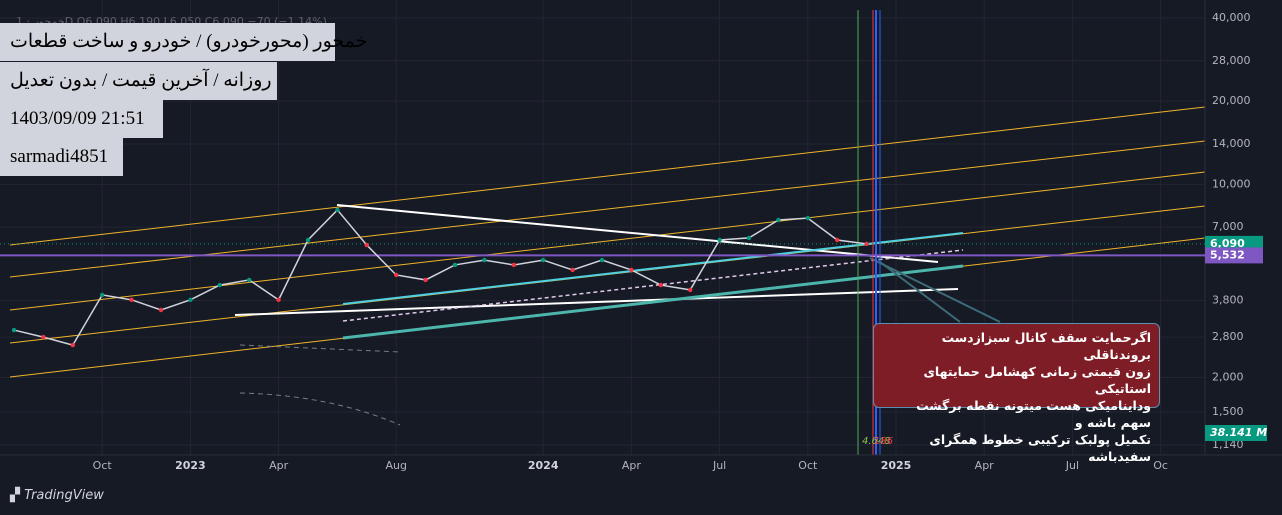  What do you see at coordinates (1046, 346) in the screenshot?
I see `annotation-line: اگرحمایت سقف کانال سبزازدست بروندناقلی` at bounding box center [1046, 346].